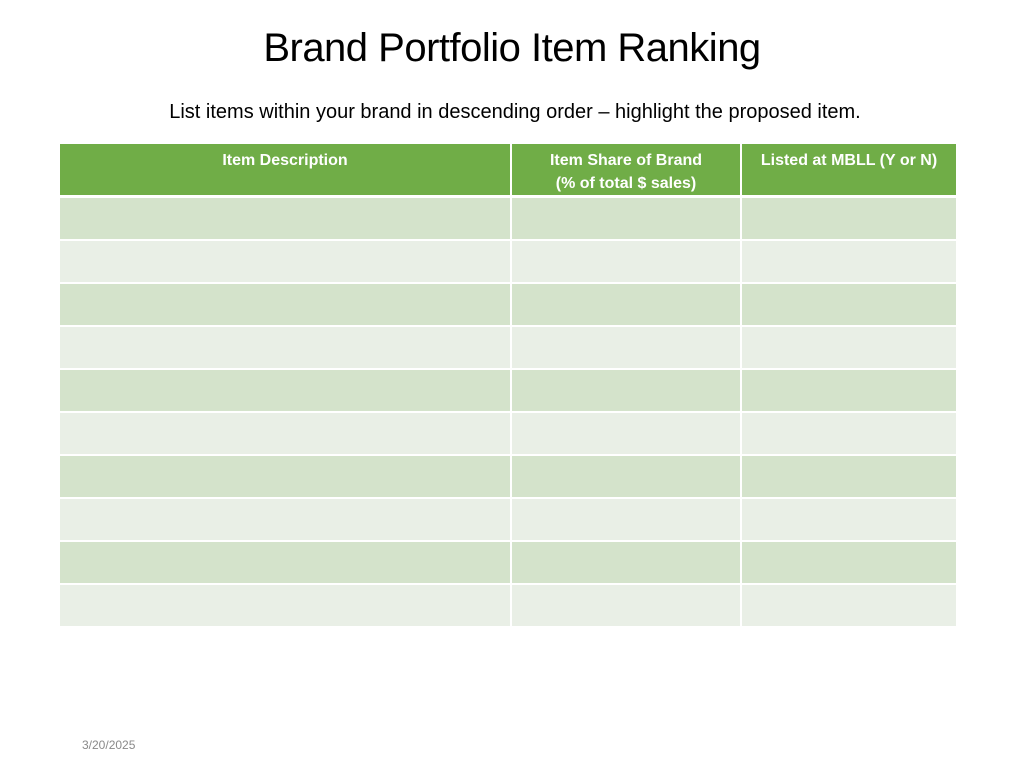  I want to click on slide-date: 3/20/2025, so click(109, 745).